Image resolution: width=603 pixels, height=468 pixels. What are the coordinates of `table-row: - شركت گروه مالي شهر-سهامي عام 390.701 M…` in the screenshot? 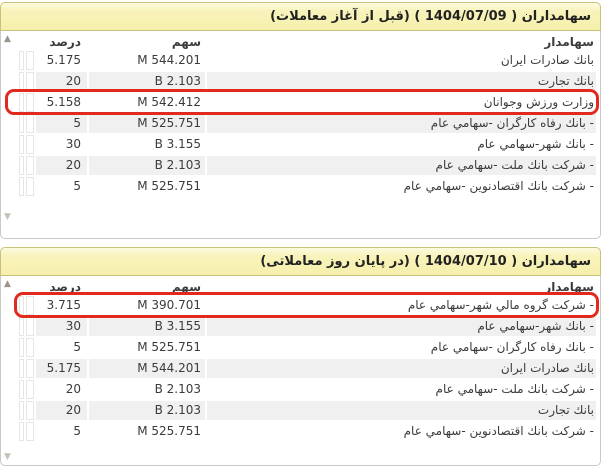 It's located at (307, 305).